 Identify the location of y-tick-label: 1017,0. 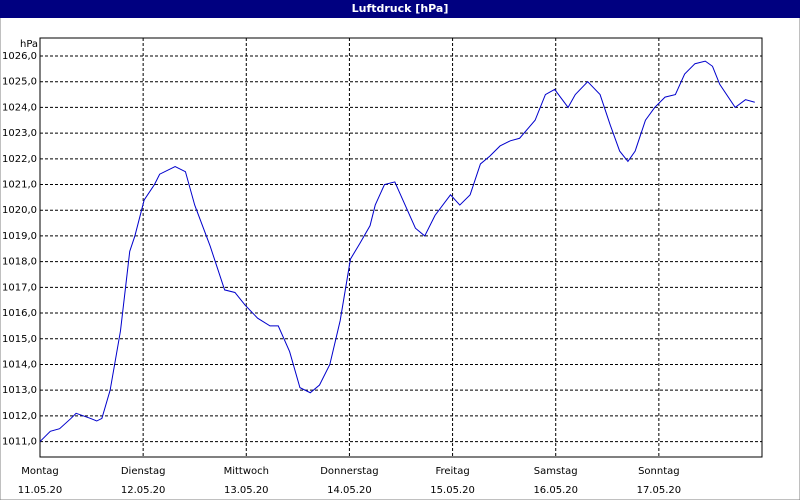
(19, 287).